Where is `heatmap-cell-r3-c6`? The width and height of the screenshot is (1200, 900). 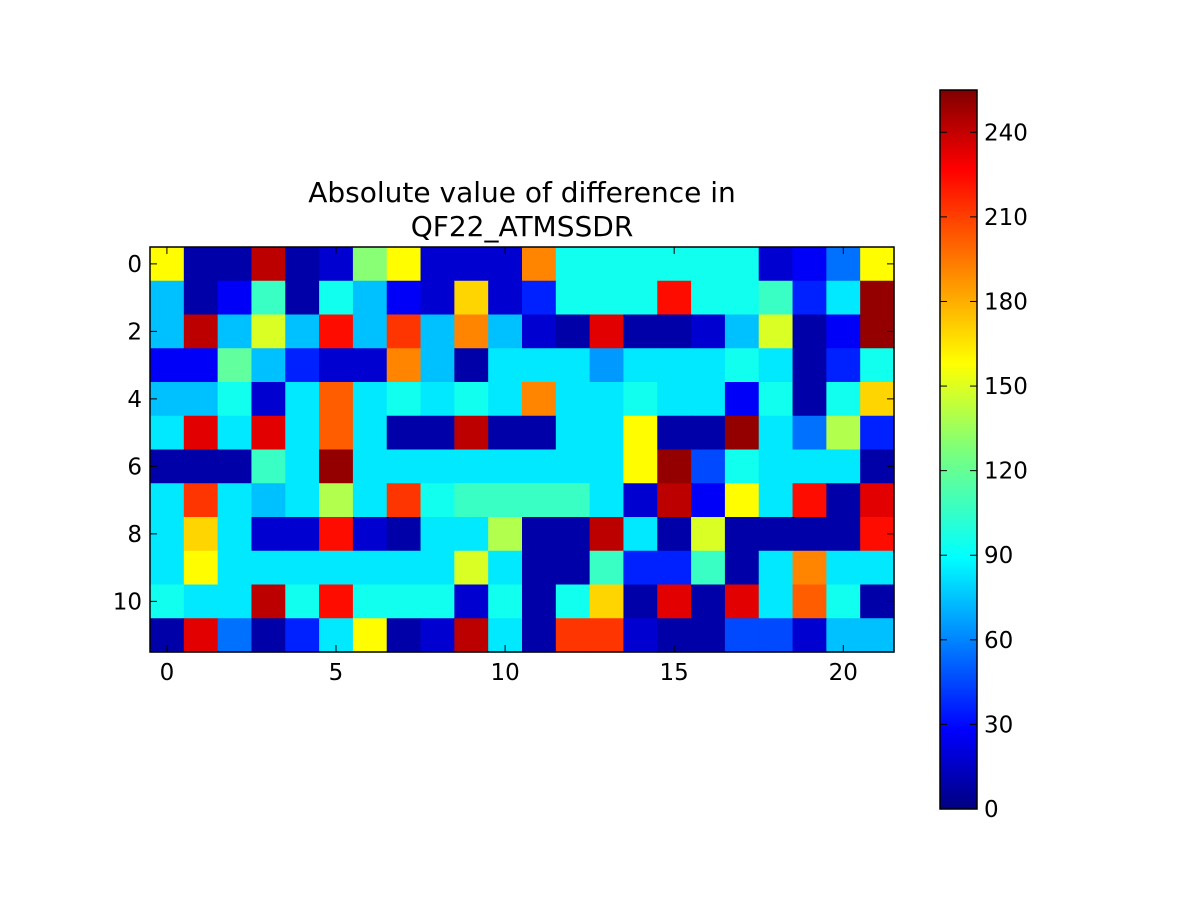
heatmap-cell-r3-c6 is located at coordinates (370, 365).